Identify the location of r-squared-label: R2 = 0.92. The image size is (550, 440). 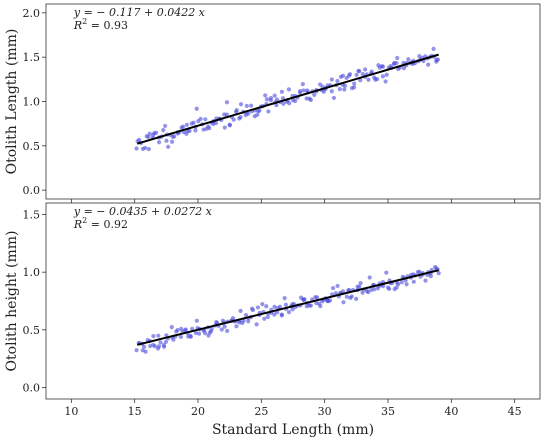
(100, 223).